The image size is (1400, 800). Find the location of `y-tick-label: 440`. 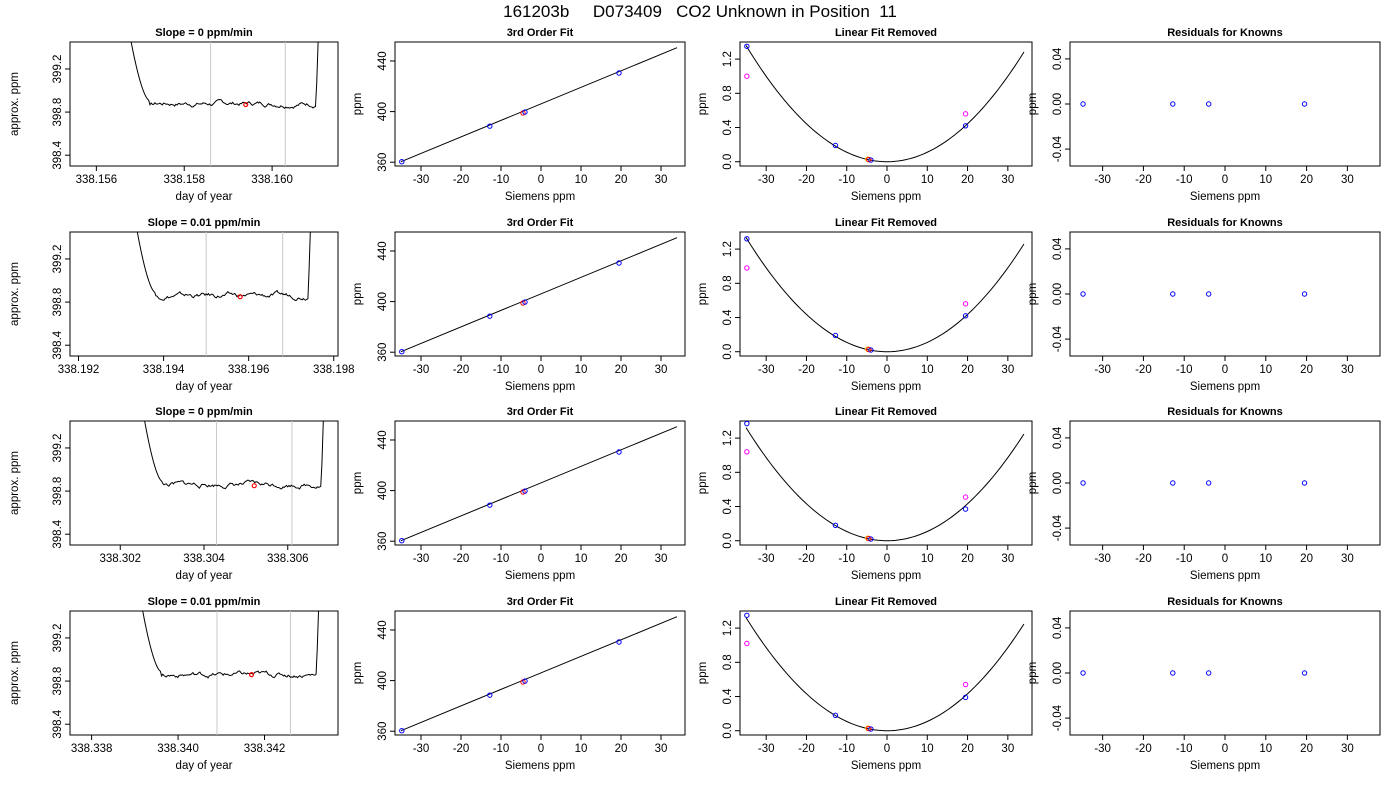

y-tick-label: 440 is located at coordinates (383, 60).